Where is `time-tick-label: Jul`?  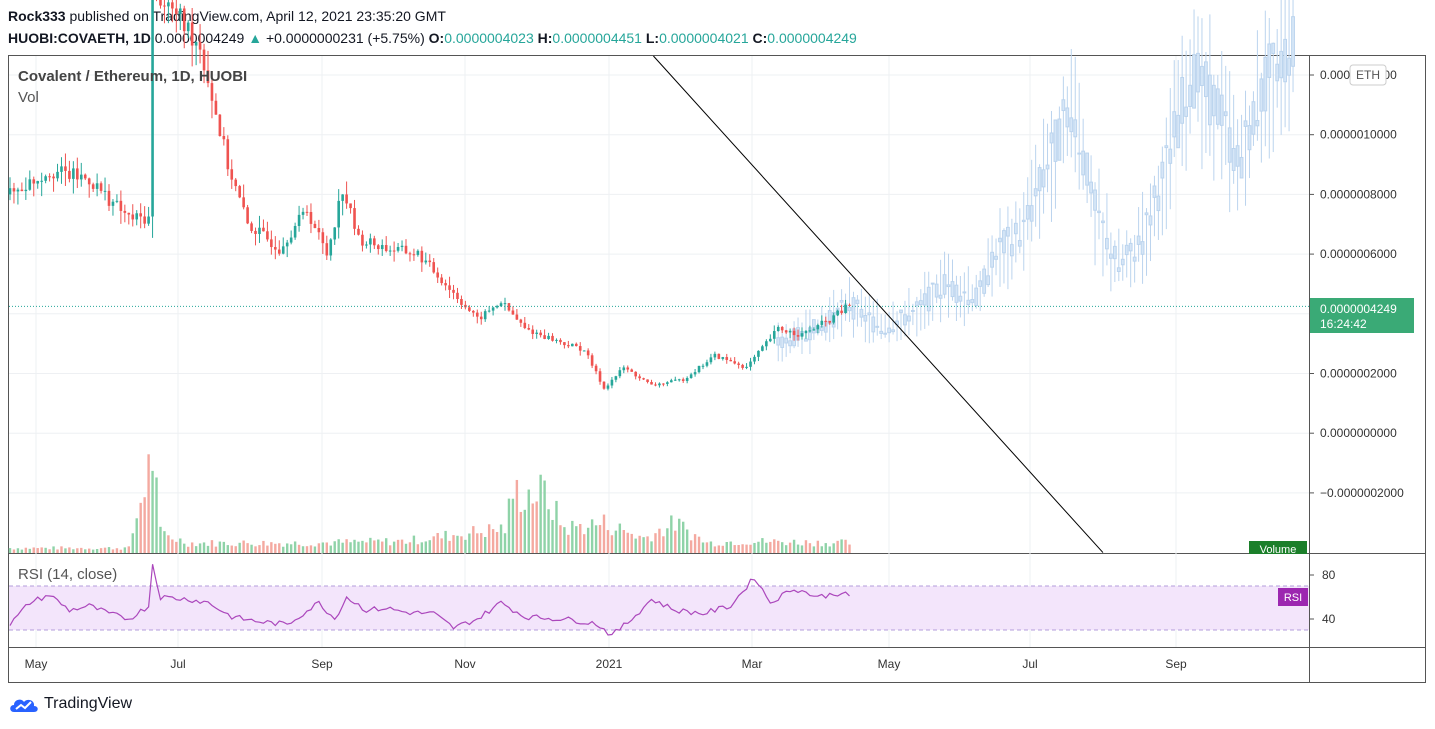 time-tick-label: Jul is located at coordinates (177, 664).